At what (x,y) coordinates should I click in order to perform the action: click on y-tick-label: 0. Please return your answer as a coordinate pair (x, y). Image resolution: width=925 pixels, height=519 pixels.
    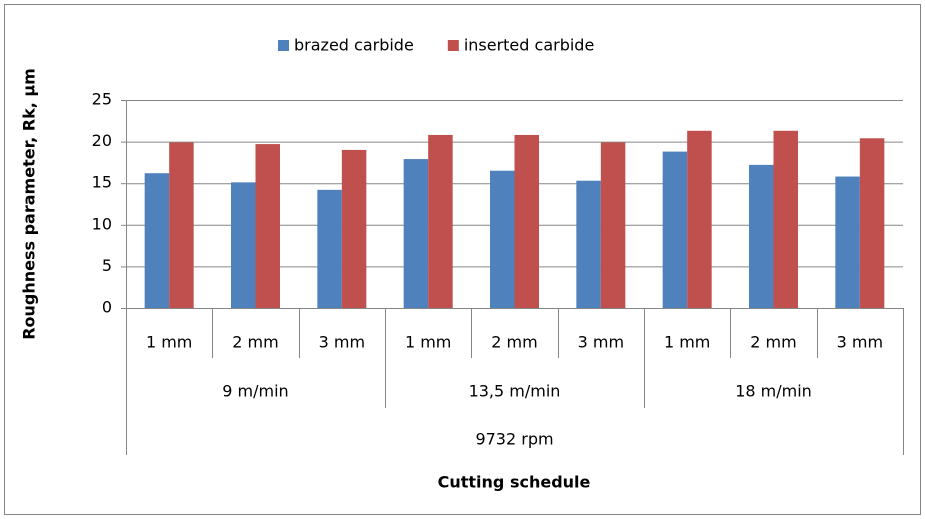
    Looking at the image, I should click on (107, 307).